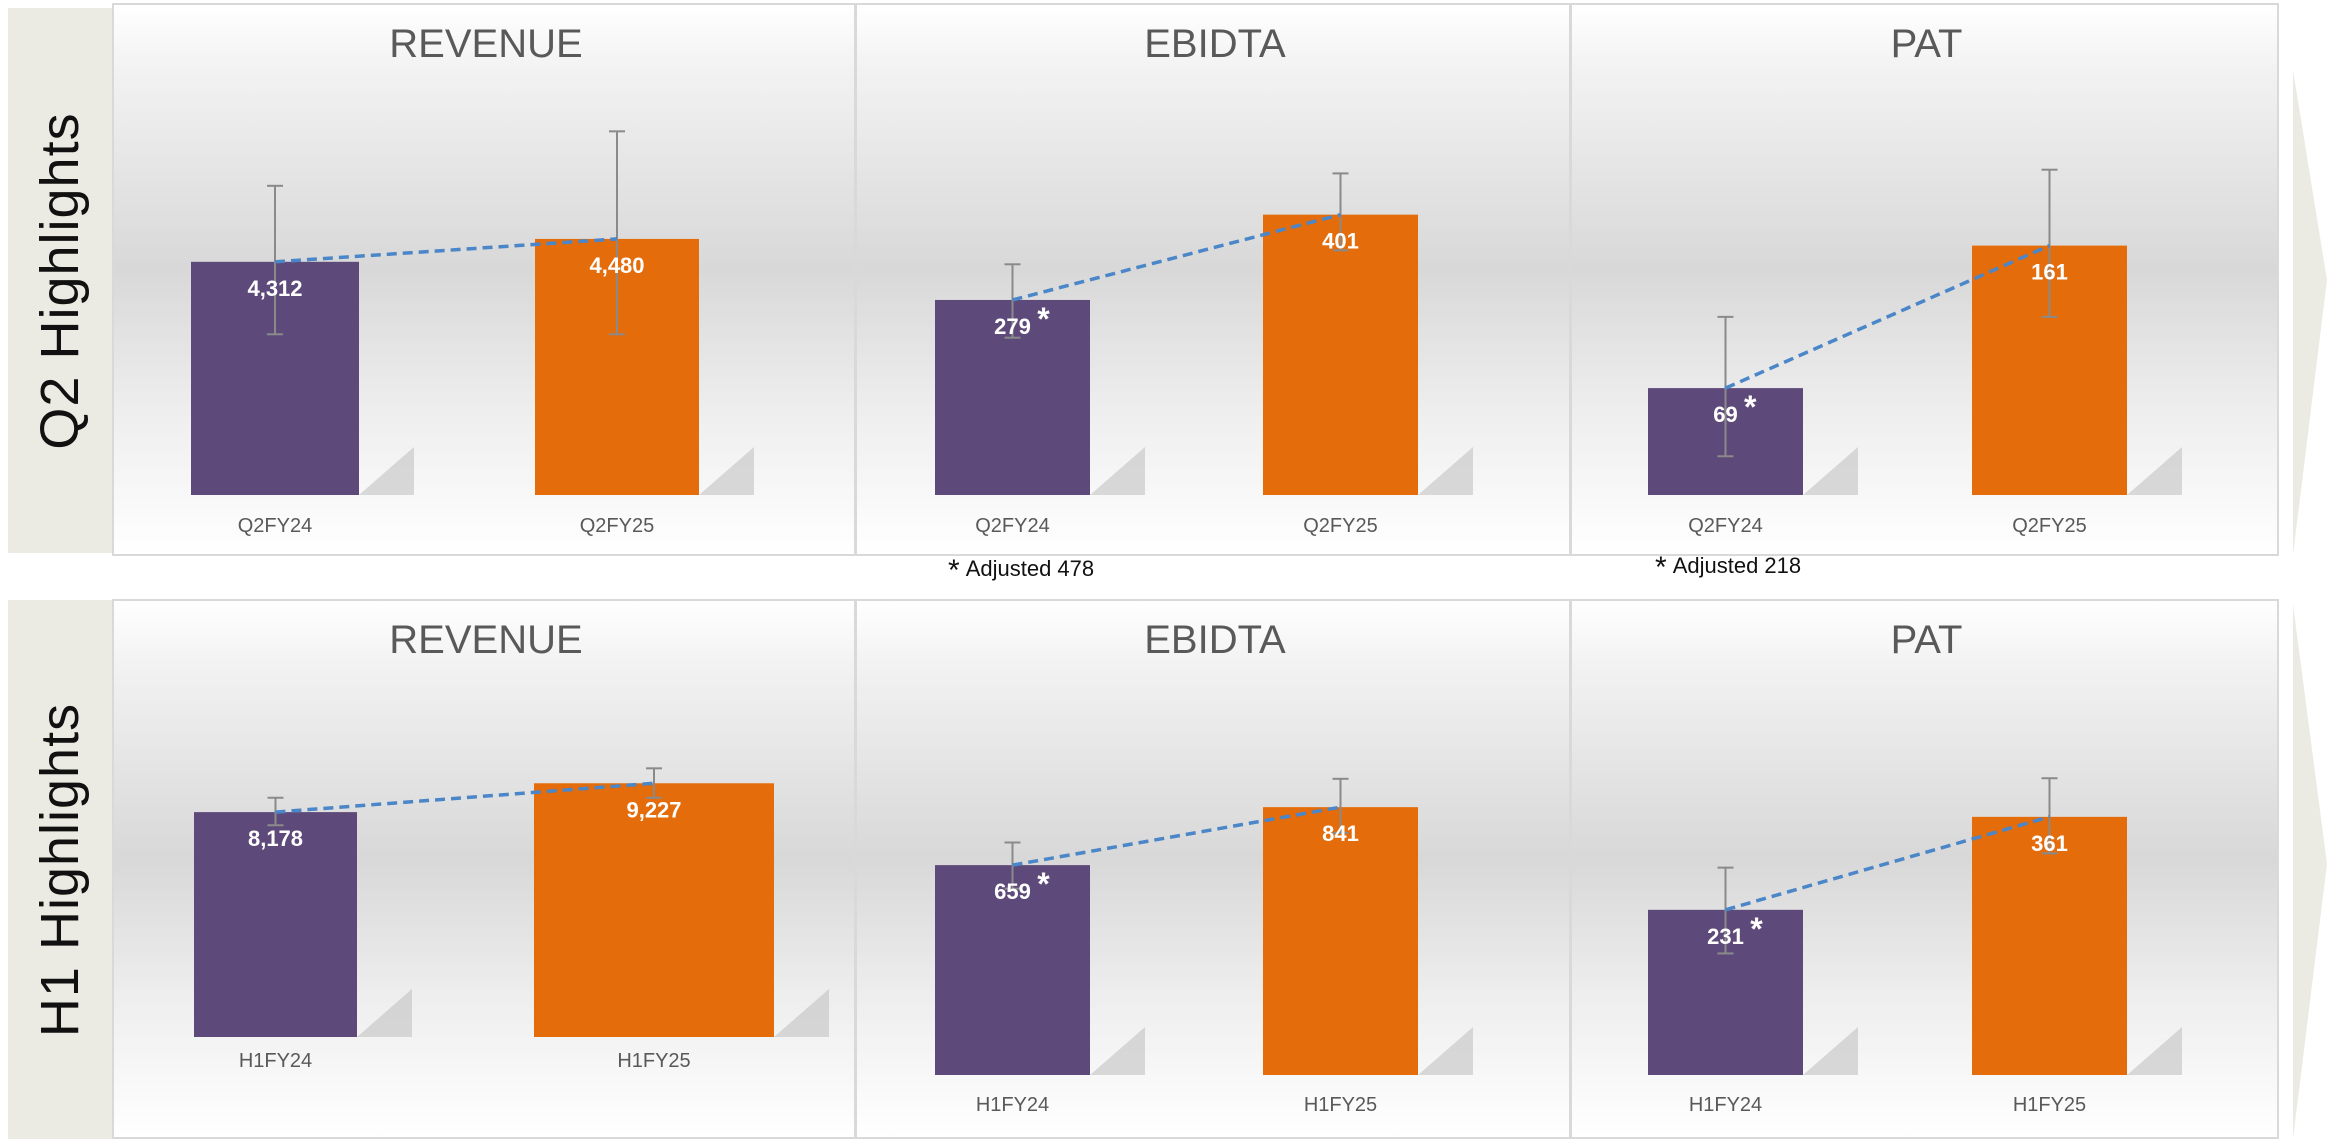  Describe the element at coordinates (1725, 936) in the screenshot. I see `data-label: 231` at that location.